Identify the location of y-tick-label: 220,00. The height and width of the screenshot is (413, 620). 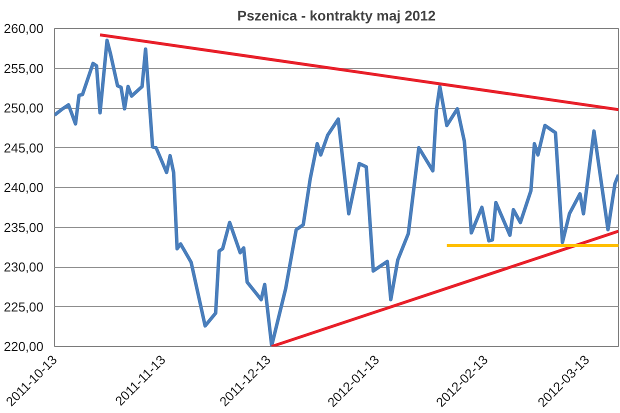
(24, 346).